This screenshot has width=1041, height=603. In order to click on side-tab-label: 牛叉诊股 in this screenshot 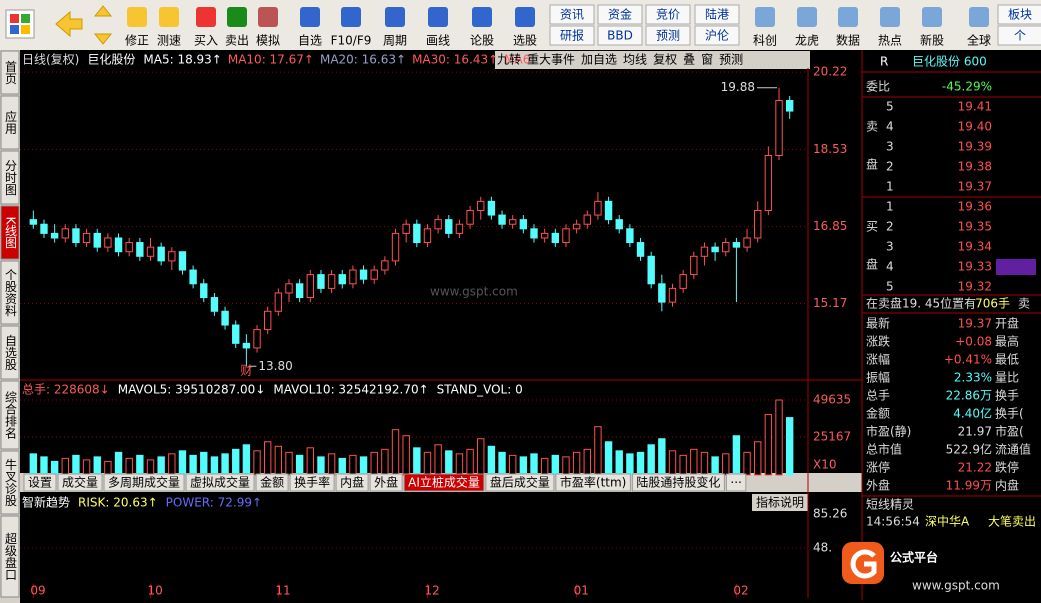, I will do `click(11, 482)`.